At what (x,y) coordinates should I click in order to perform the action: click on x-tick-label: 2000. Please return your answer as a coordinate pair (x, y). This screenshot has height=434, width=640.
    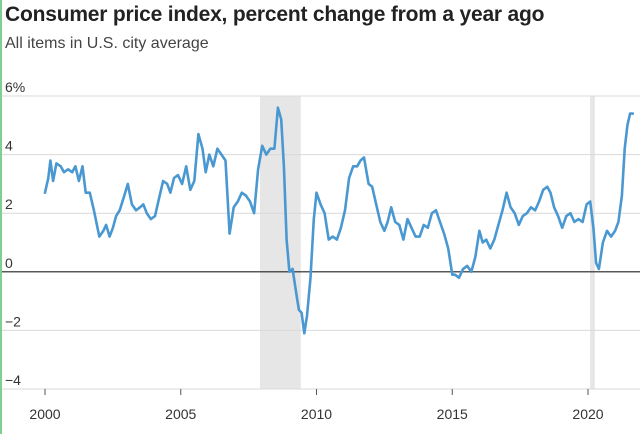
    Looking at the image, I should click on (44, 414).